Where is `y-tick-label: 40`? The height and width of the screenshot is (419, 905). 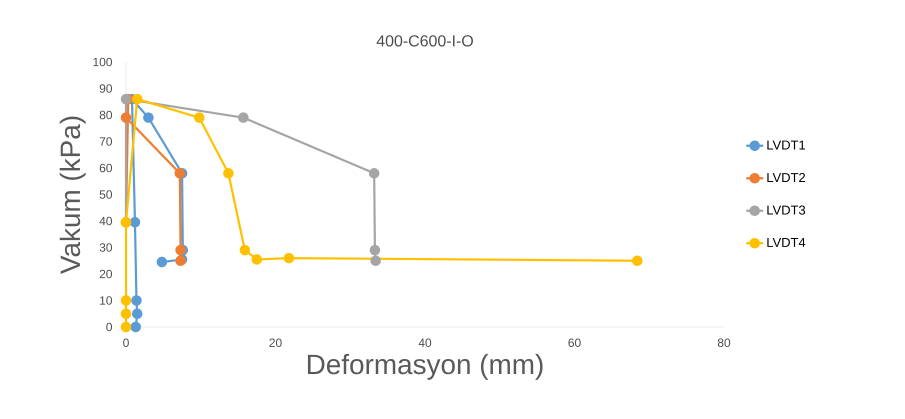 y-tick-label: 40 is located at coordinates (105, 221).